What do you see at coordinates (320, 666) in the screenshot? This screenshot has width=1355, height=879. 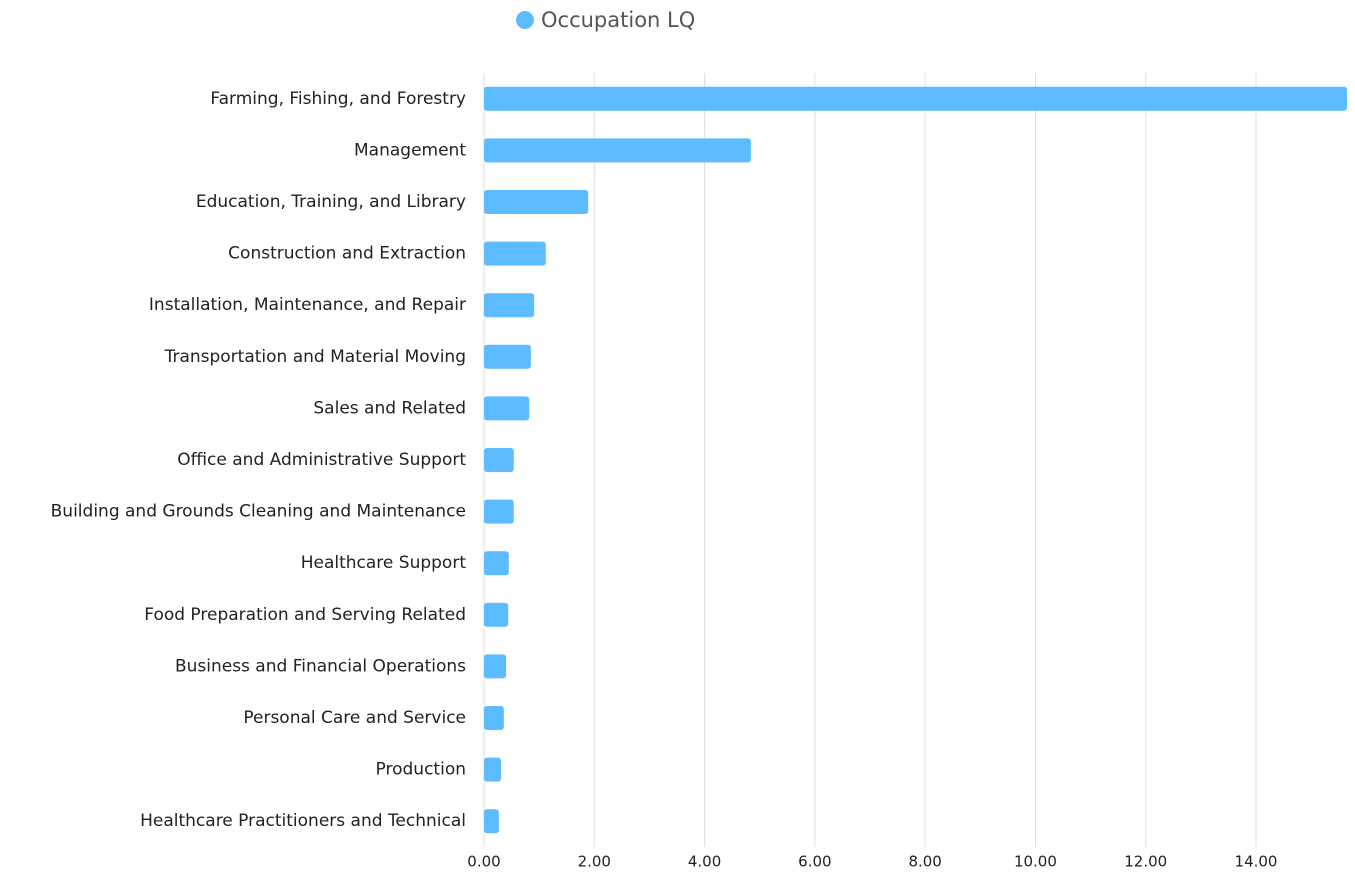 I see `y-tick-label: Business and Financial Operations` at bounding box center [320, 666].